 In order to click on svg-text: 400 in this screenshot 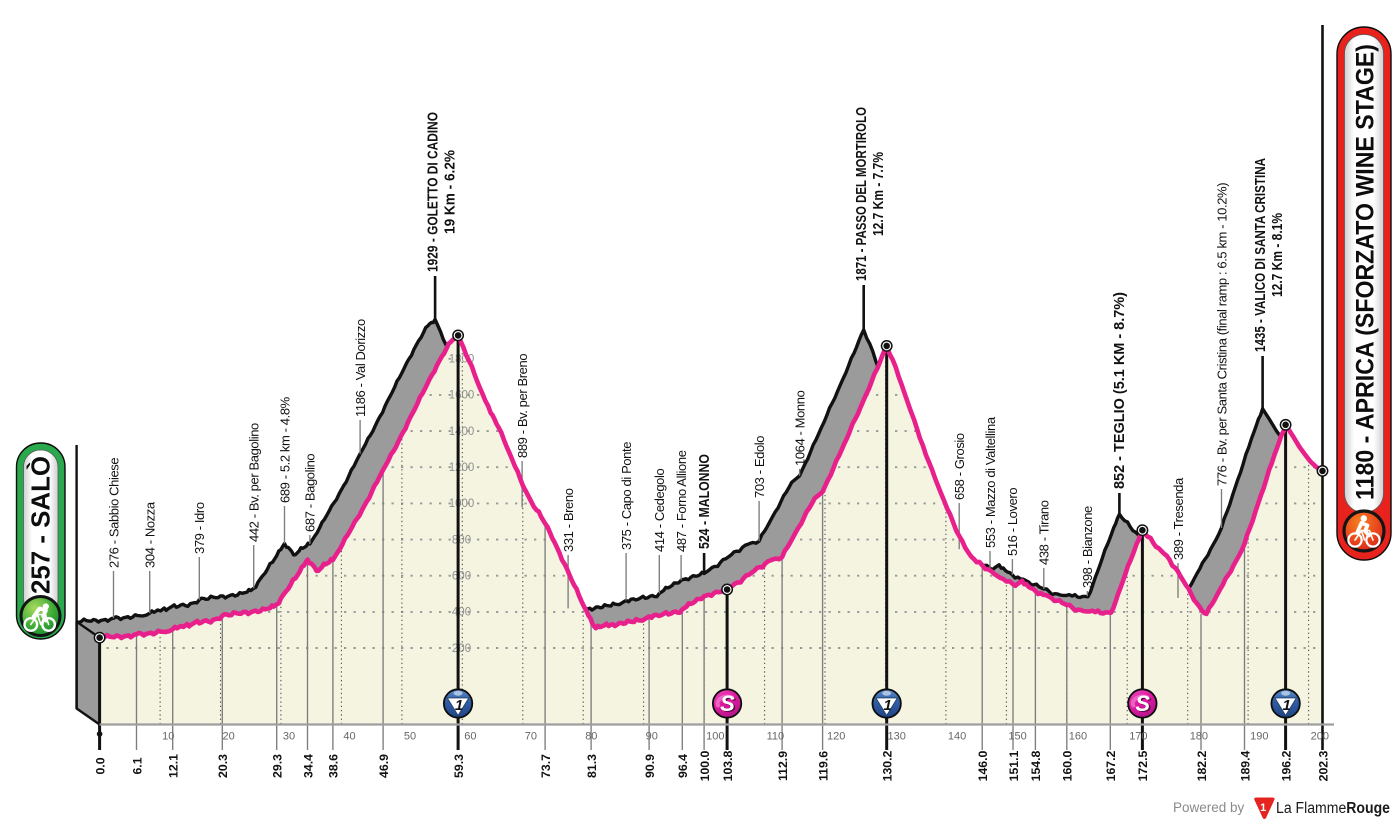, I will do `click(461, 613)`.